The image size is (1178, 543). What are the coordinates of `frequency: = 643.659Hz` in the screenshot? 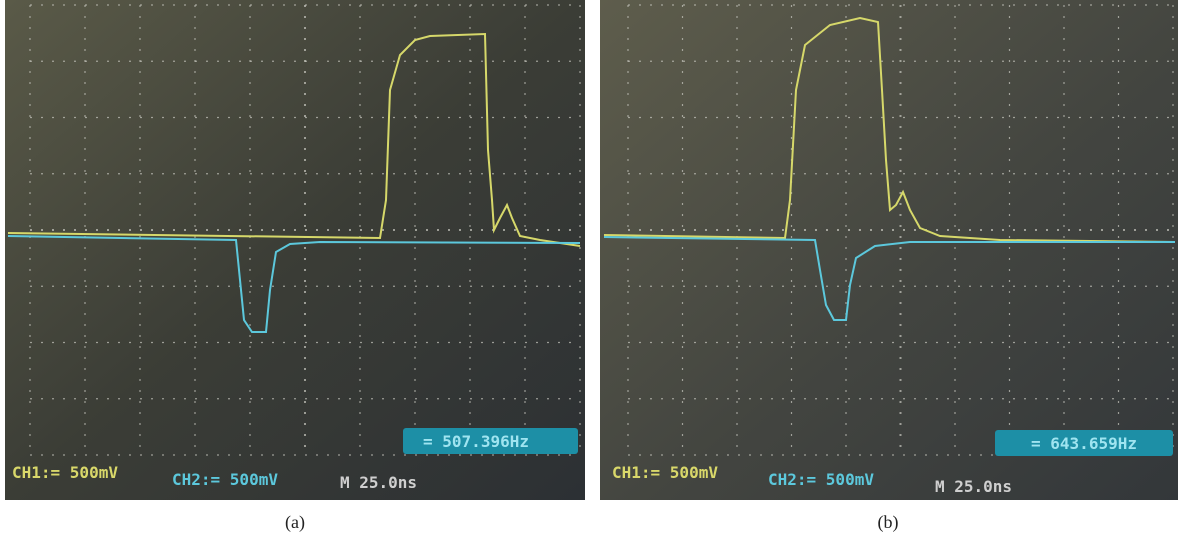 It's located at (1084, 443).